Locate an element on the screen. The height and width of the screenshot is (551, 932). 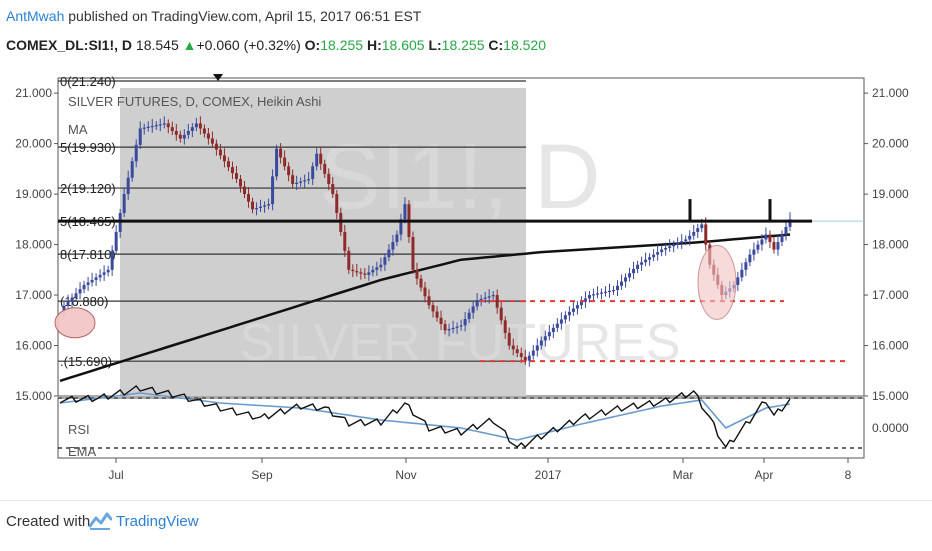
fib-level-label: 0(21.240) is located at coordinates (88, 81).